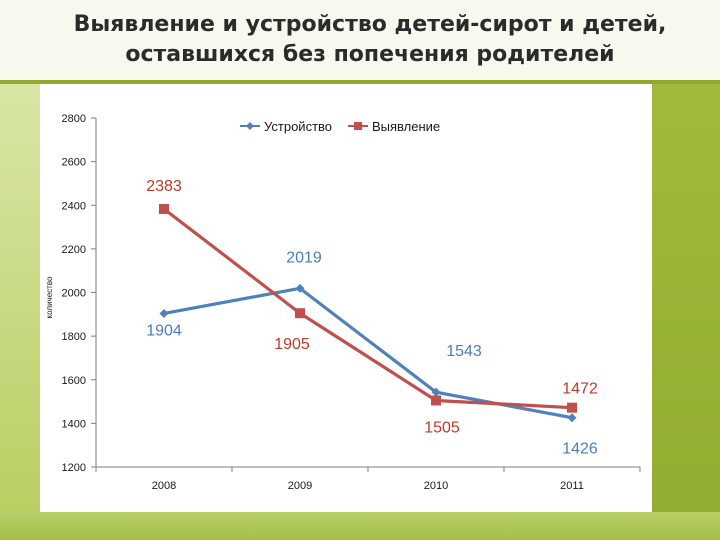 The height and width of the screenshot is (540, 720). I want to click on x-tick-label: 2011, so click(572, 486).